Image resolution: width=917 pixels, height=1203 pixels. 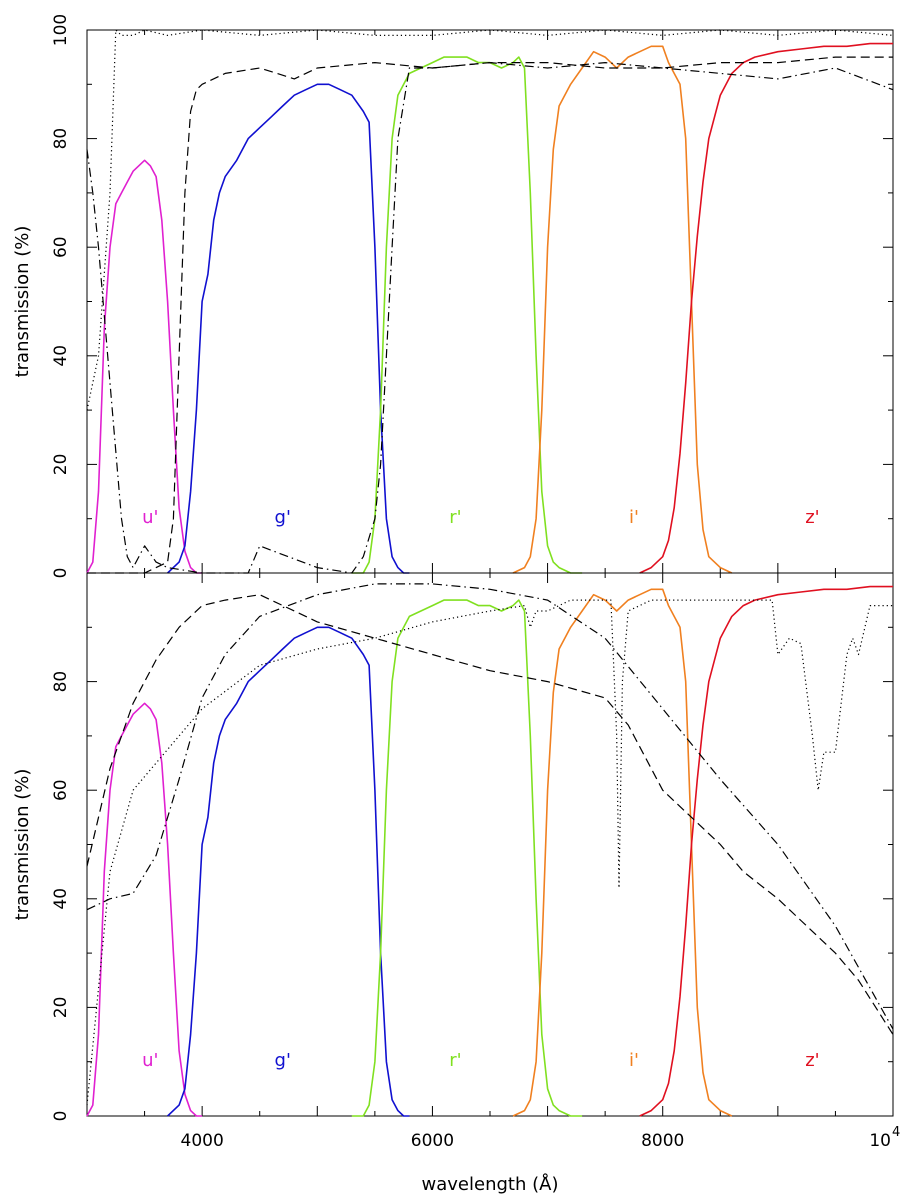 I want to click on x-tick-exponent: 4, so click(x=896, y=1132).